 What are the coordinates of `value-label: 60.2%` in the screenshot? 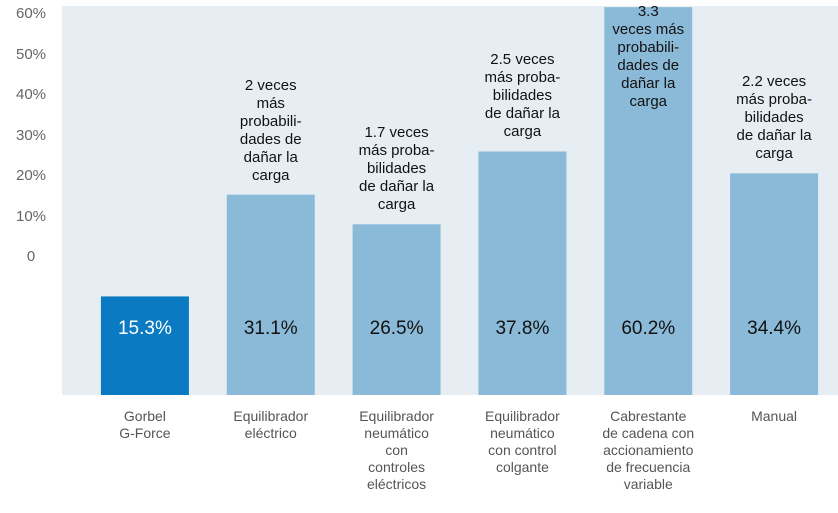 It's located at (648, 328).